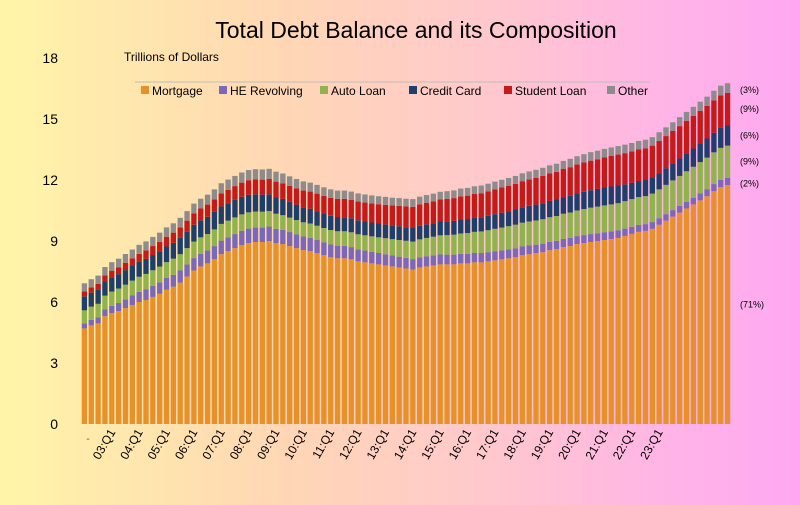  What do you see at coordinates (323, 443) in the screenshot?
I see `x-tick-label: 11:Q1` at bounding box center [323, 443].